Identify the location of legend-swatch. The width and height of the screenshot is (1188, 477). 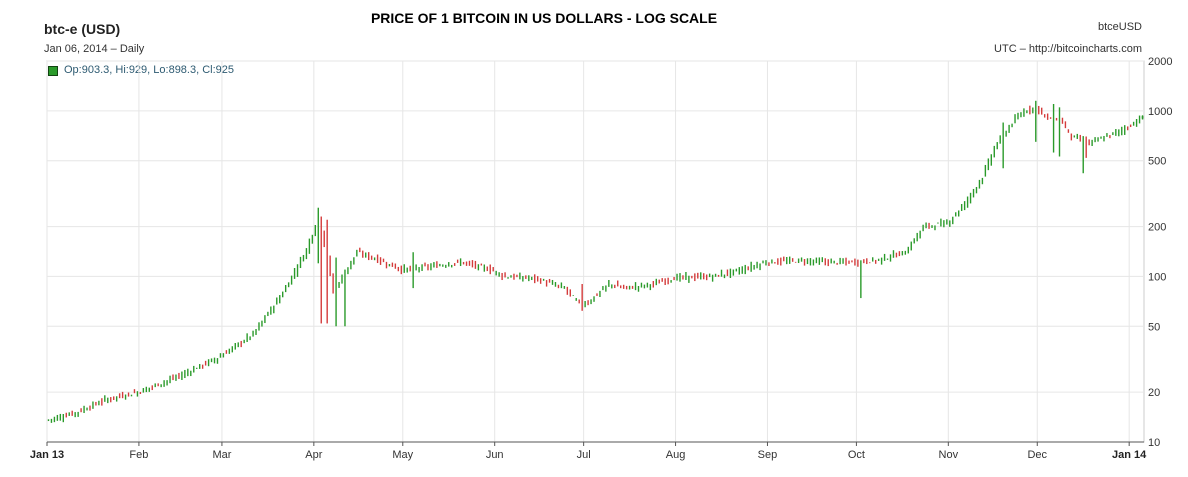
(53, 71).